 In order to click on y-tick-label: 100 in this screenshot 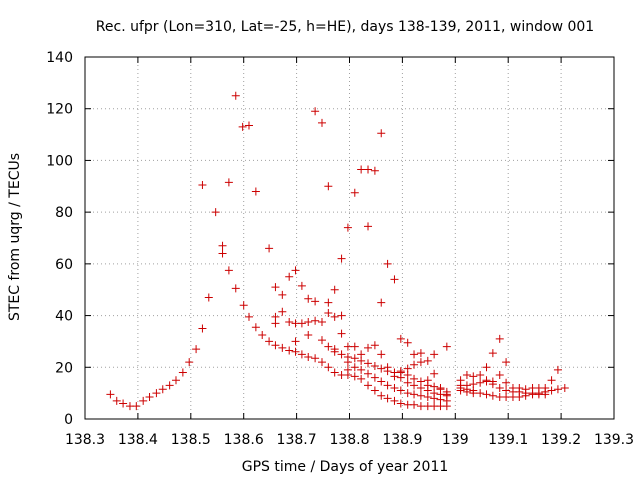, I will do `click(59, 161)`.